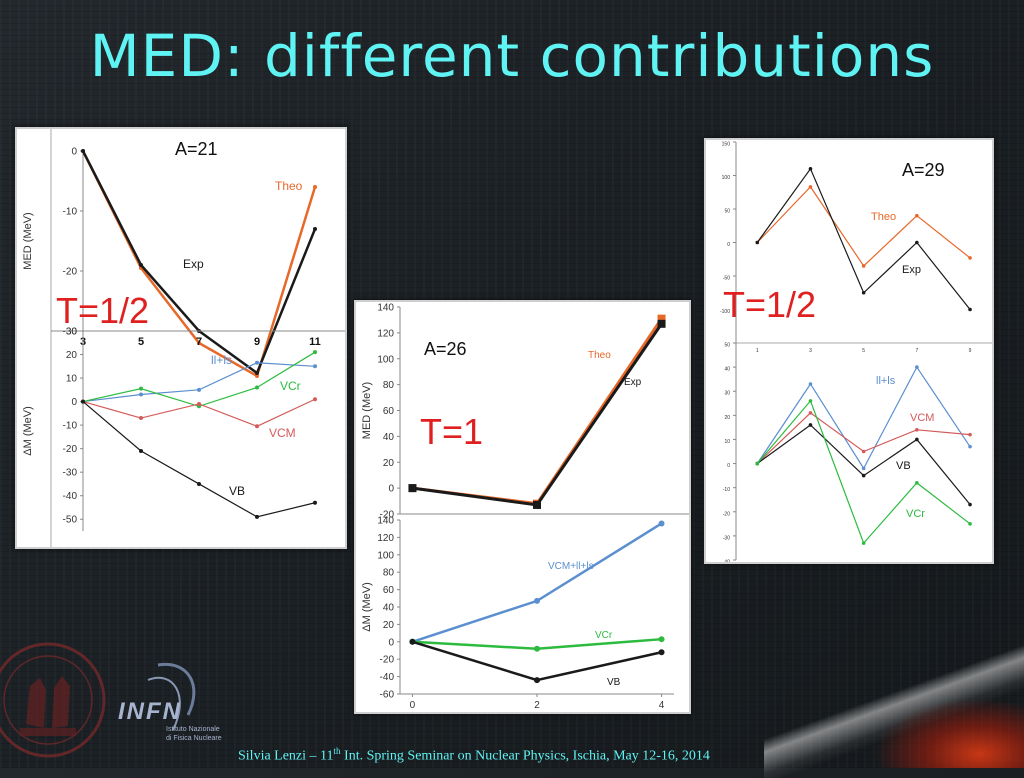 The height and width of the screenshot is (778, 1024). I want to click on y-tick-label: 120, so click(385, 538).